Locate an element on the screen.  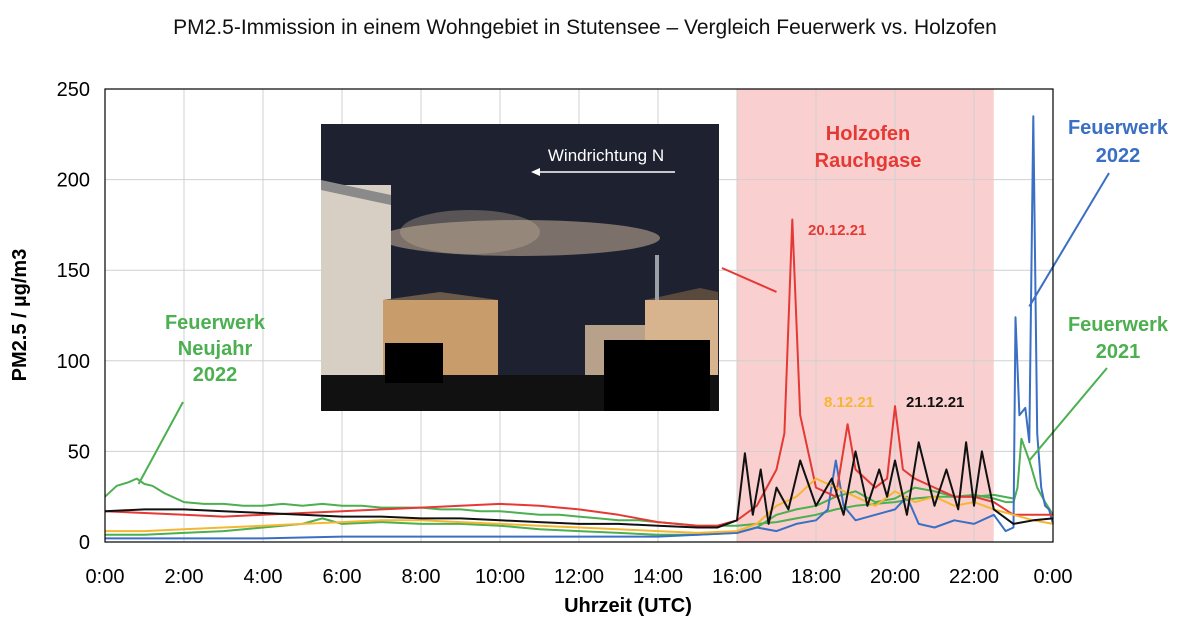
y-tick-label: 100 is located at coordinates (73, 362).